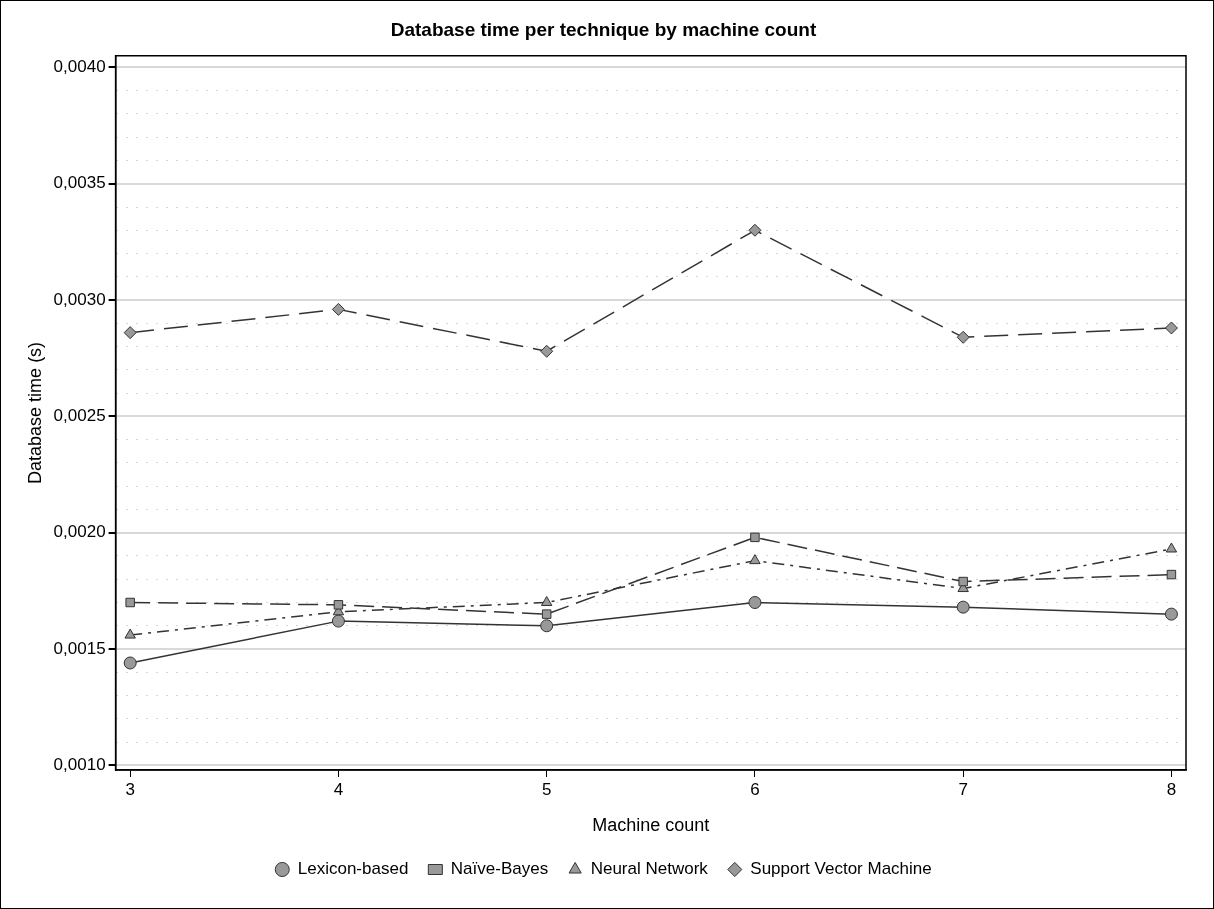 This screenshot has width=1214, height=909. I want to click on y-tick-label: 0,0020, so click(79, 532).